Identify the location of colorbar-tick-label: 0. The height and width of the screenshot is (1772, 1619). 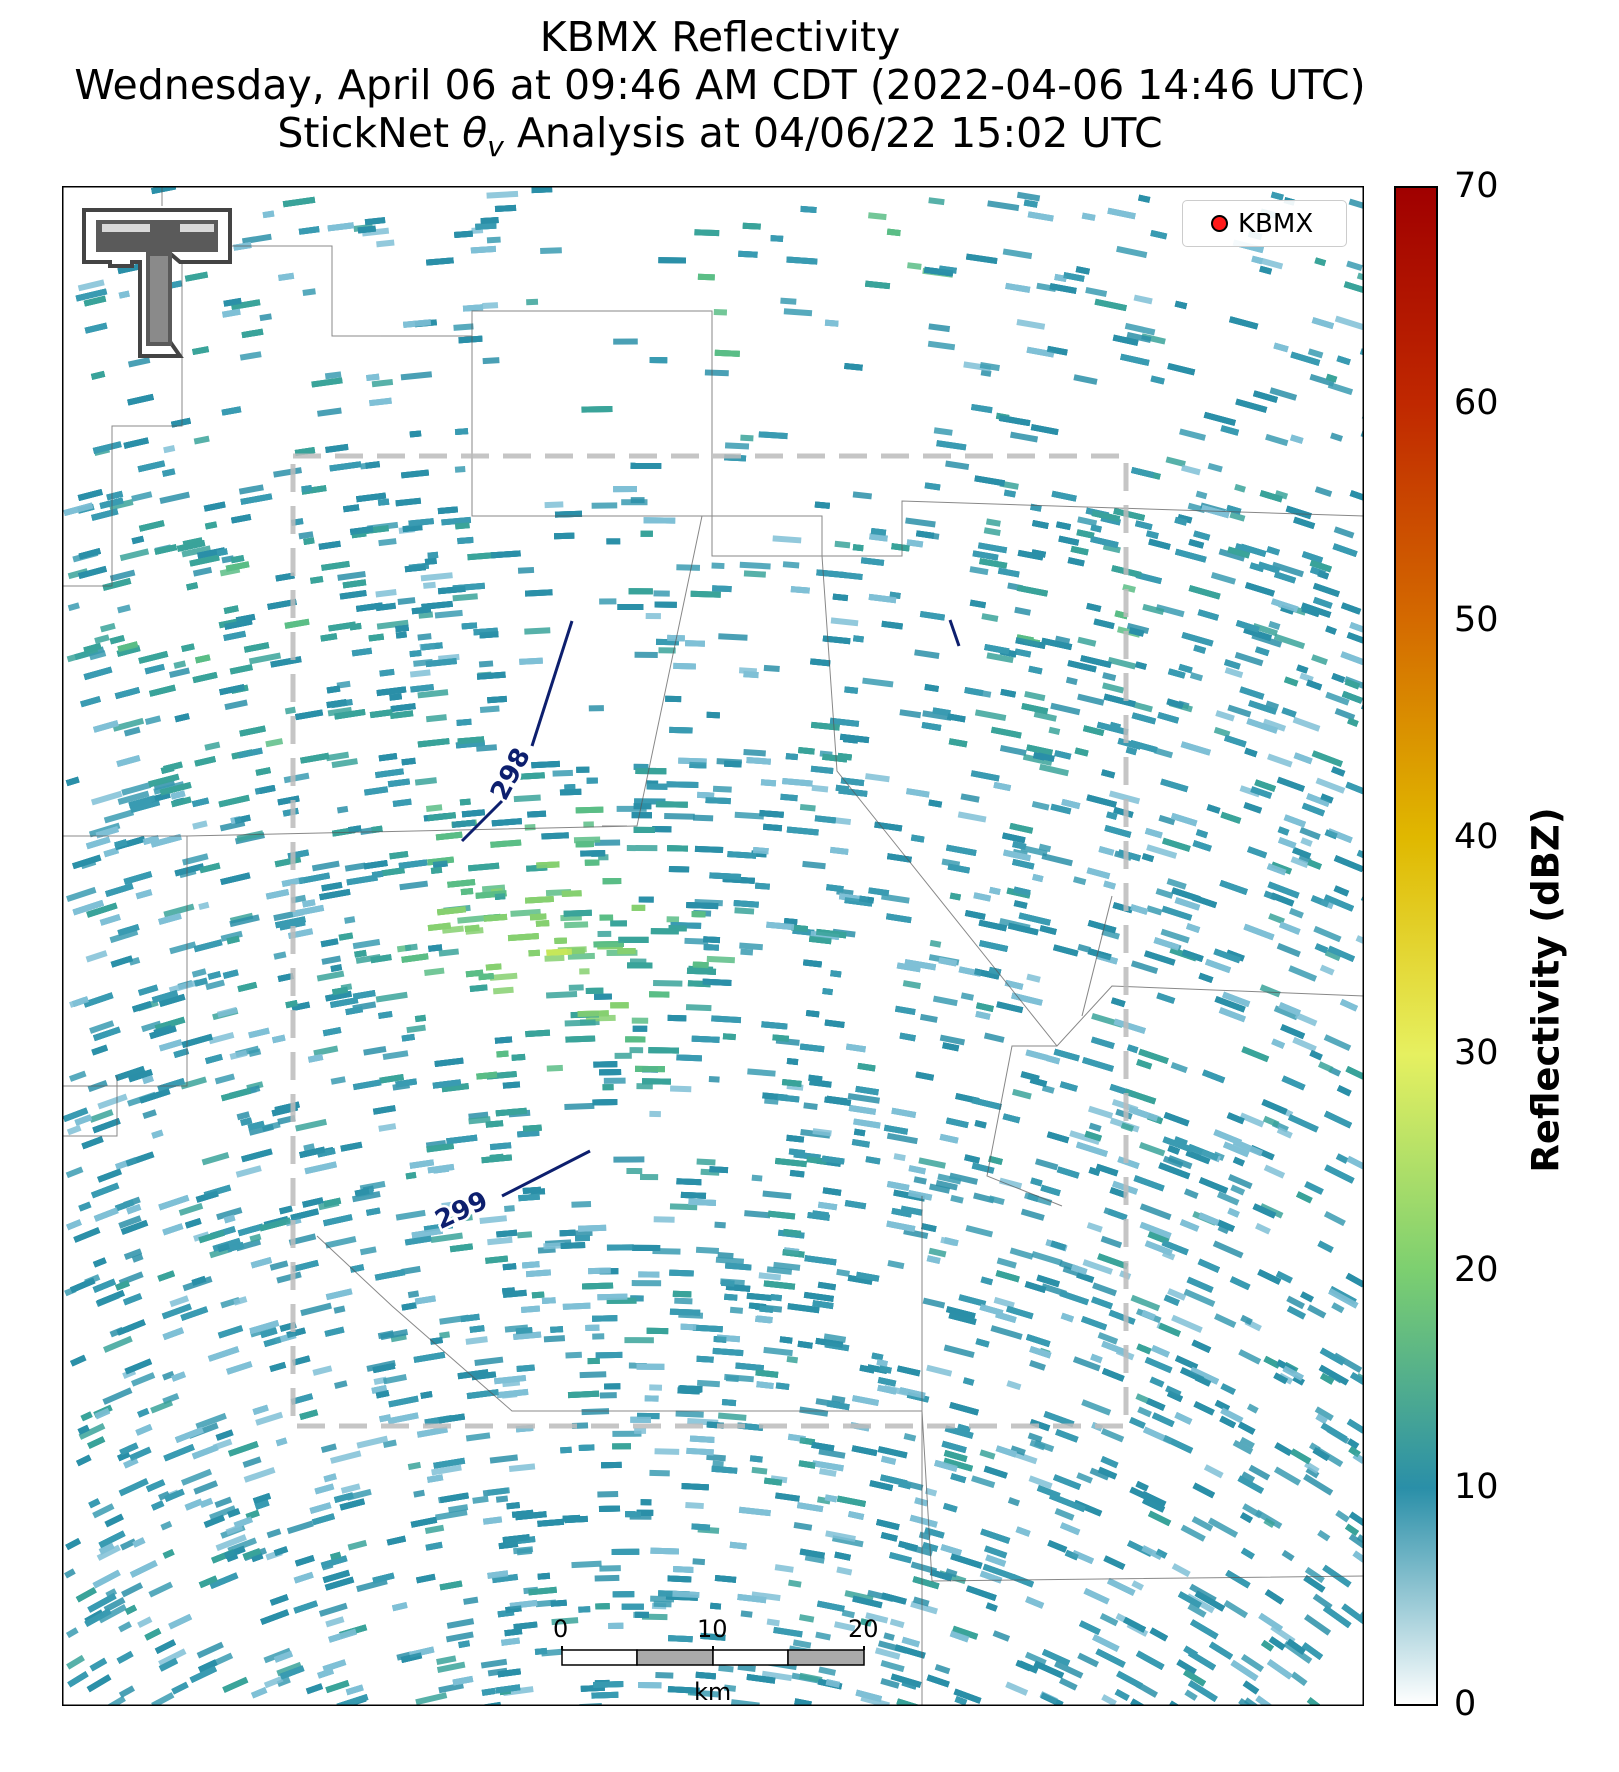
(1465, 1704).